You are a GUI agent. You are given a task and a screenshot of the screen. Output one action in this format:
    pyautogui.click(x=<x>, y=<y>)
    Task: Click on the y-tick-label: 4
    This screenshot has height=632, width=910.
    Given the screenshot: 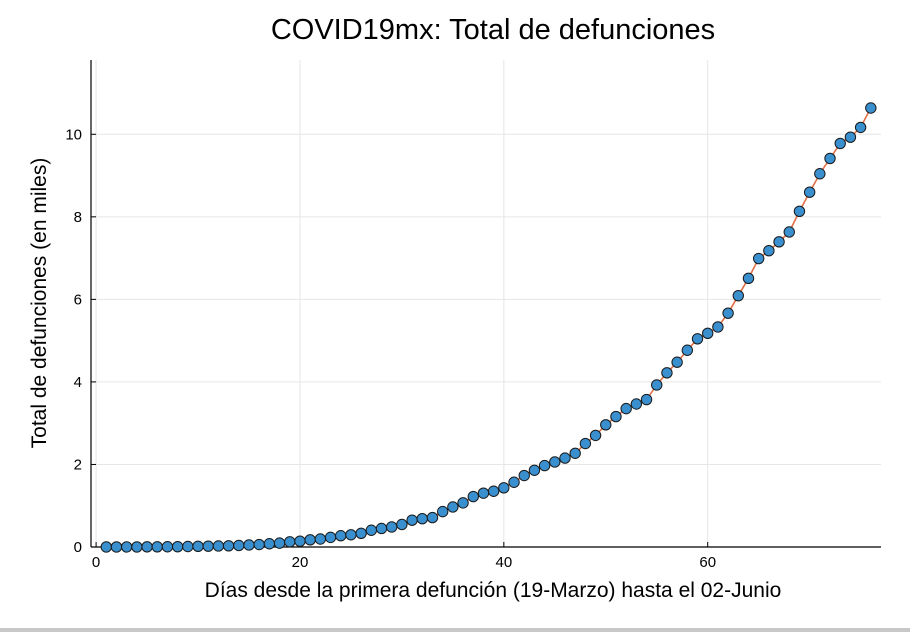 What is the action you would take?
    pyautogui.click(x=78, y=382)
    